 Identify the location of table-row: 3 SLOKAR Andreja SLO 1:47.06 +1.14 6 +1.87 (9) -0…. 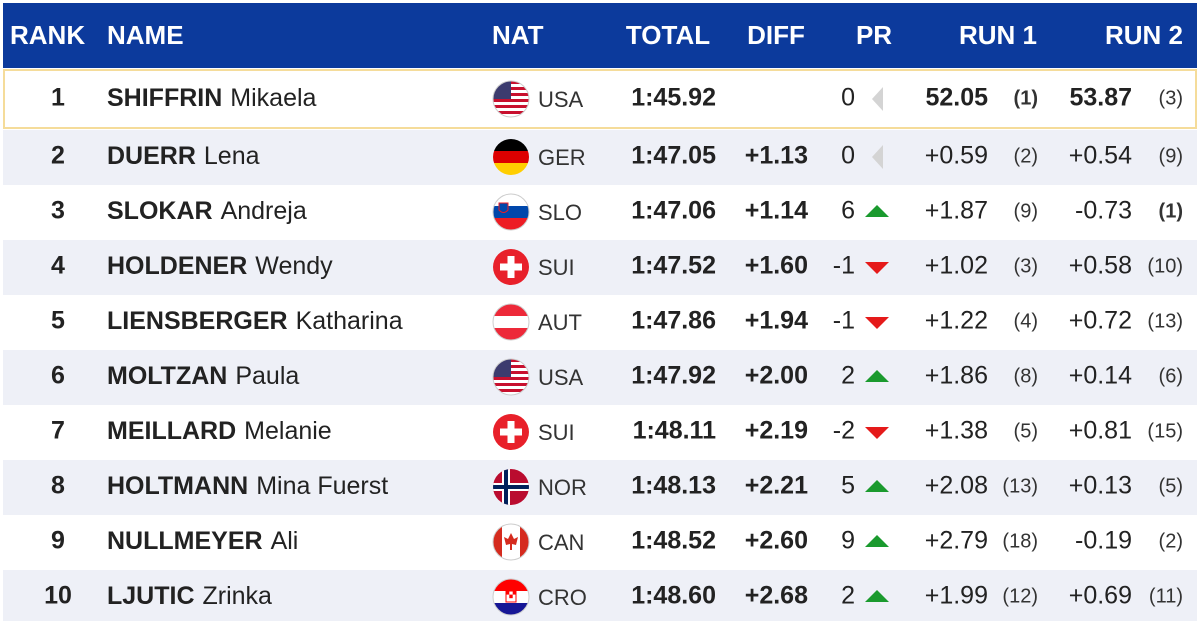
(600, 212).